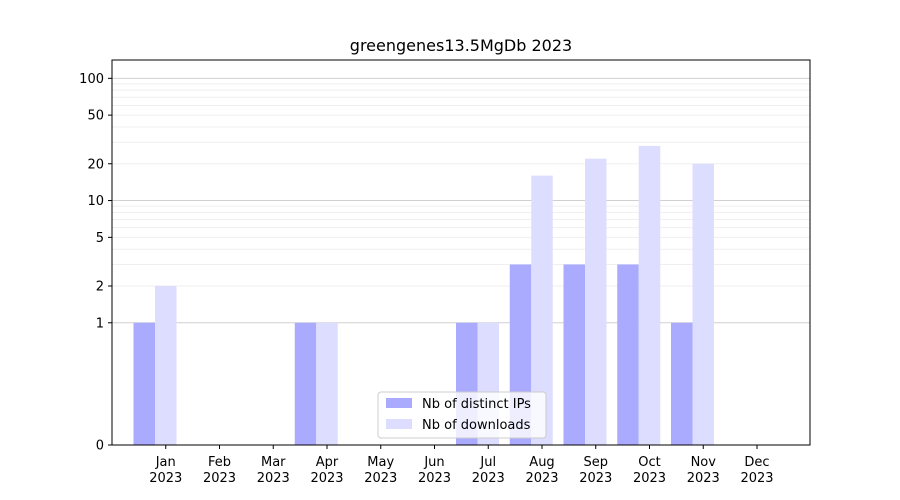  I want to click on y-tick-label: 50, so click(95, 116).